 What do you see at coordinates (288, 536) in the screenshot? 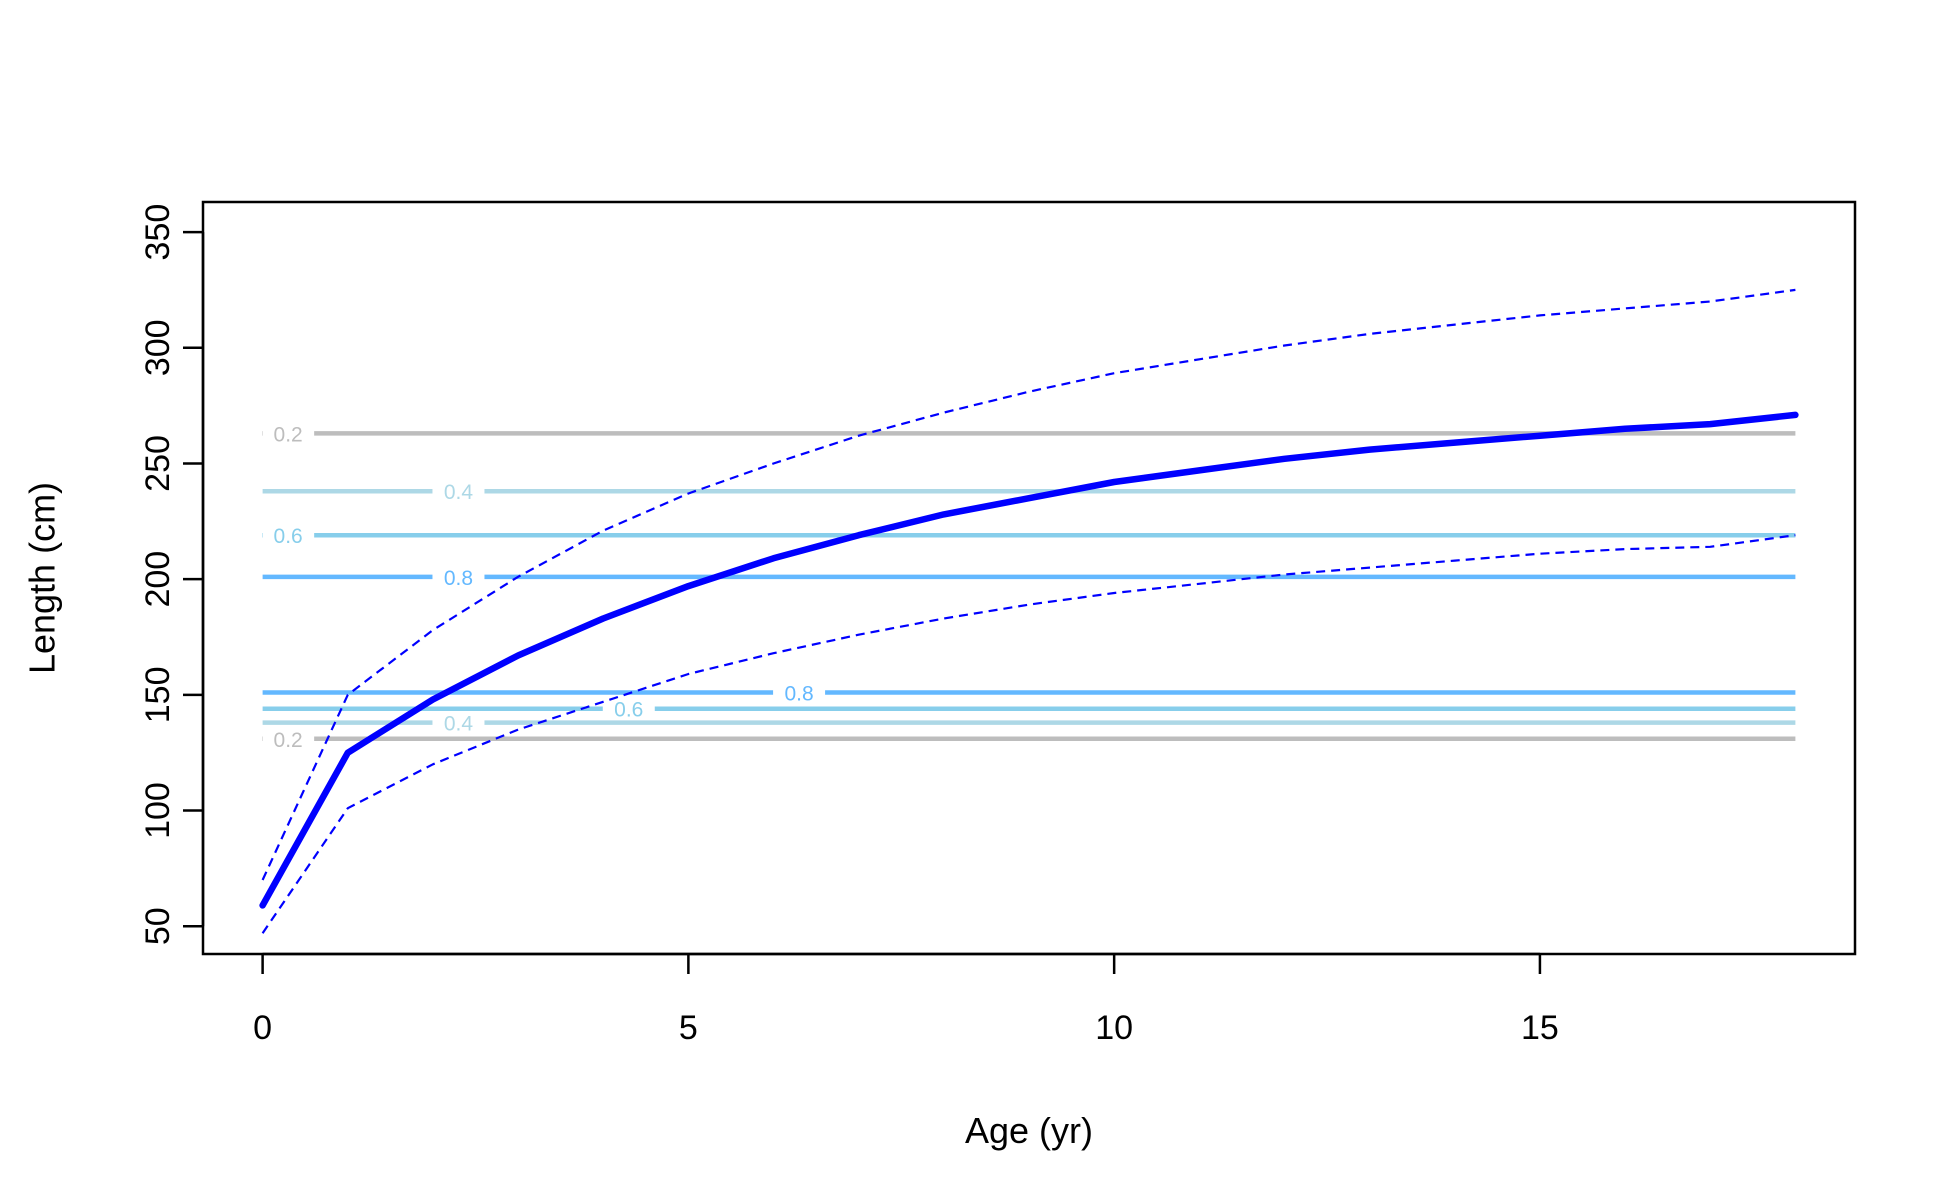
I see `contour-label-2: 0.6` at bounding box center [288, 536].